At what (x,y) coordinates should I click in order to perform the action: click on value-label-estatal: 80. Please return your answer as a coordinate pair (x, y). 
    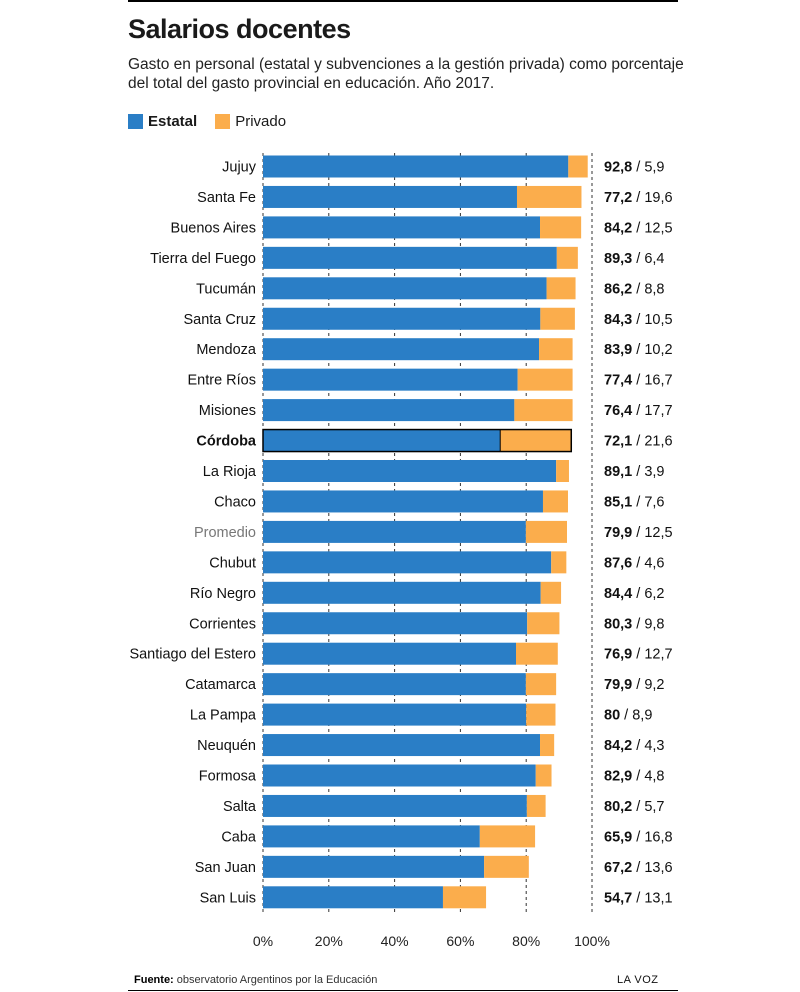
    Looking at the image, I should click on (612, 716).